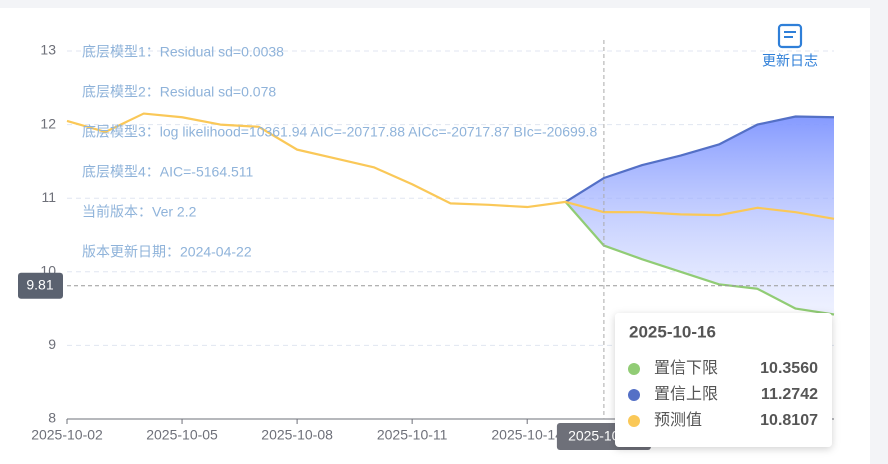 The width and height of the screenshot is (888, 464). Describe the element at coordinates (790, 36) in the screenshot. I see `log-icon` at that location.